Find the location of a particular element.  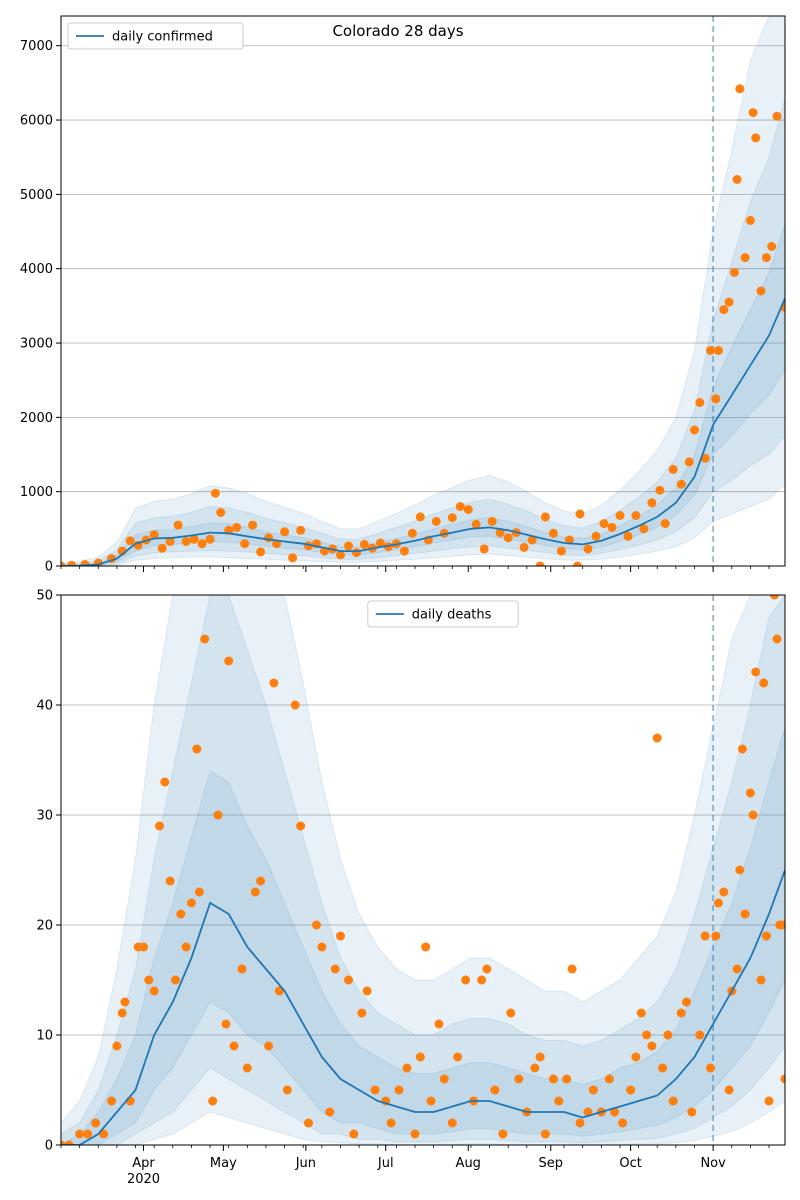

y-tick-label: 7000 is located at coordinates (36, 46).